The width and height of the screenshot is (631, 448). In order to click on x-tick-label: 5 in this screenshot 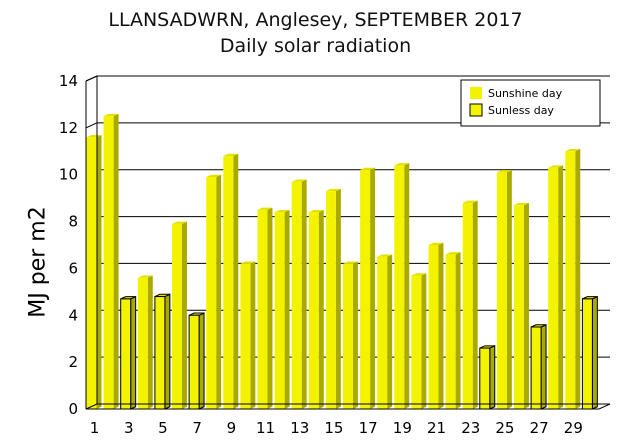, I will do `click(163, 428)`.